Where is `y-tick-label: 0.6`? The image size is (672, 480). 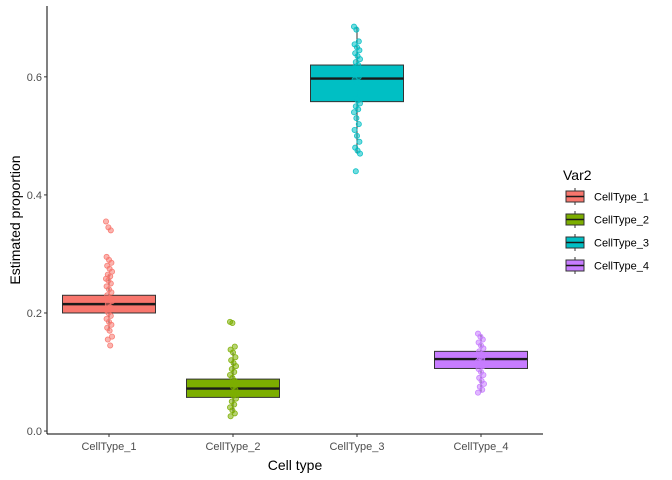
y-tick-label: 0.6 is located at coordinates (34, 78).